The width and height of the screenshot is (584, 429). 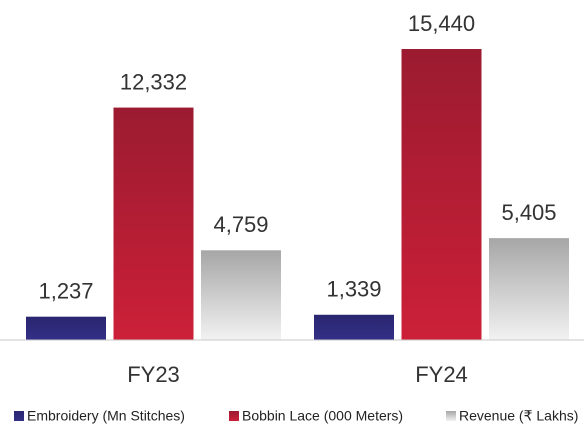 I want to click on value-label: 1,237, so click(x=65, y=290).